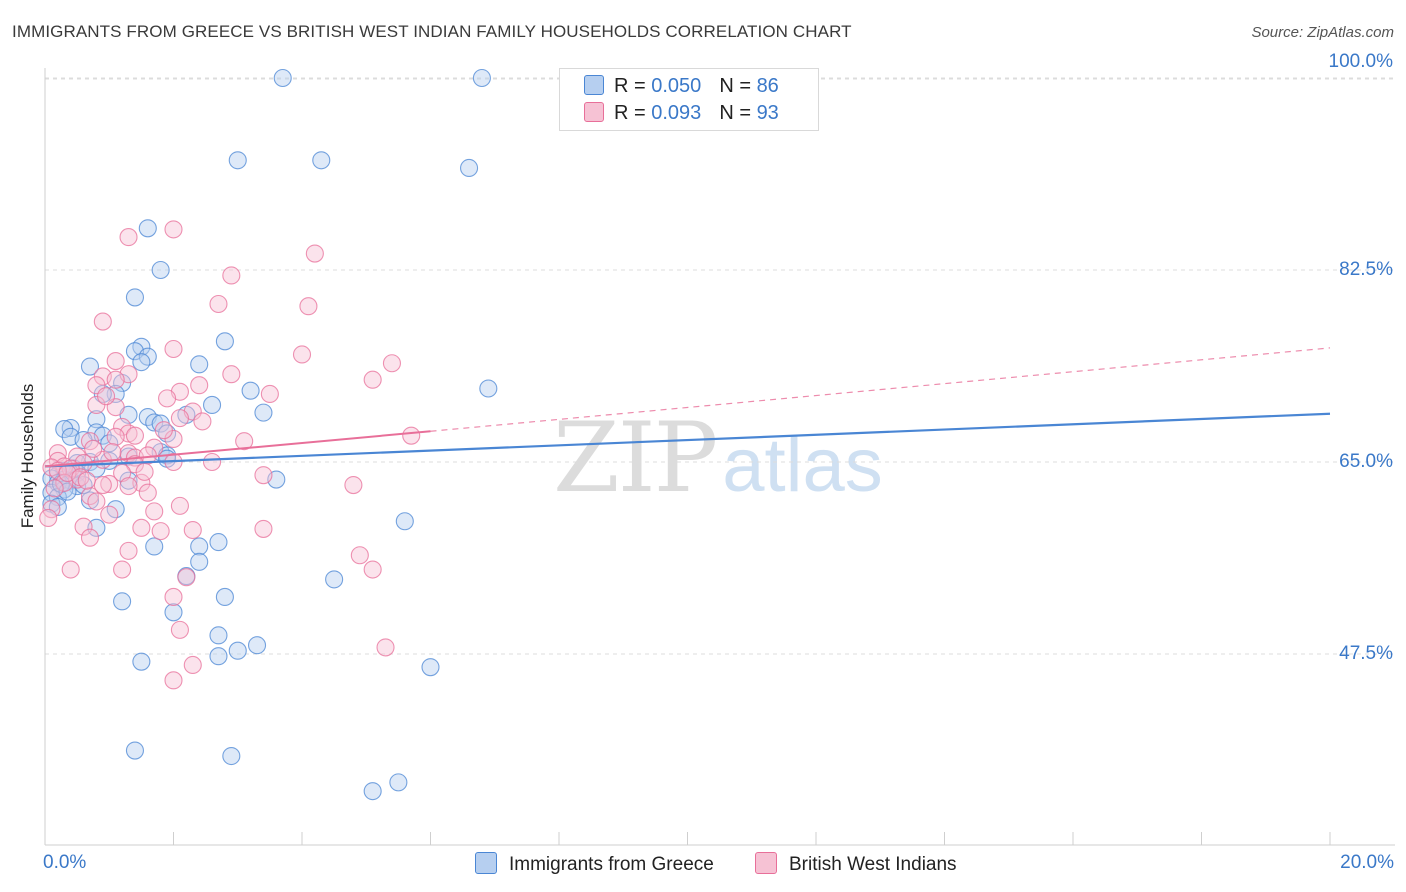 Image resolution: width=1406 pixels, height=892 pixels. I want to click on y-tick-label: 82.5%, so click(1366, 269).